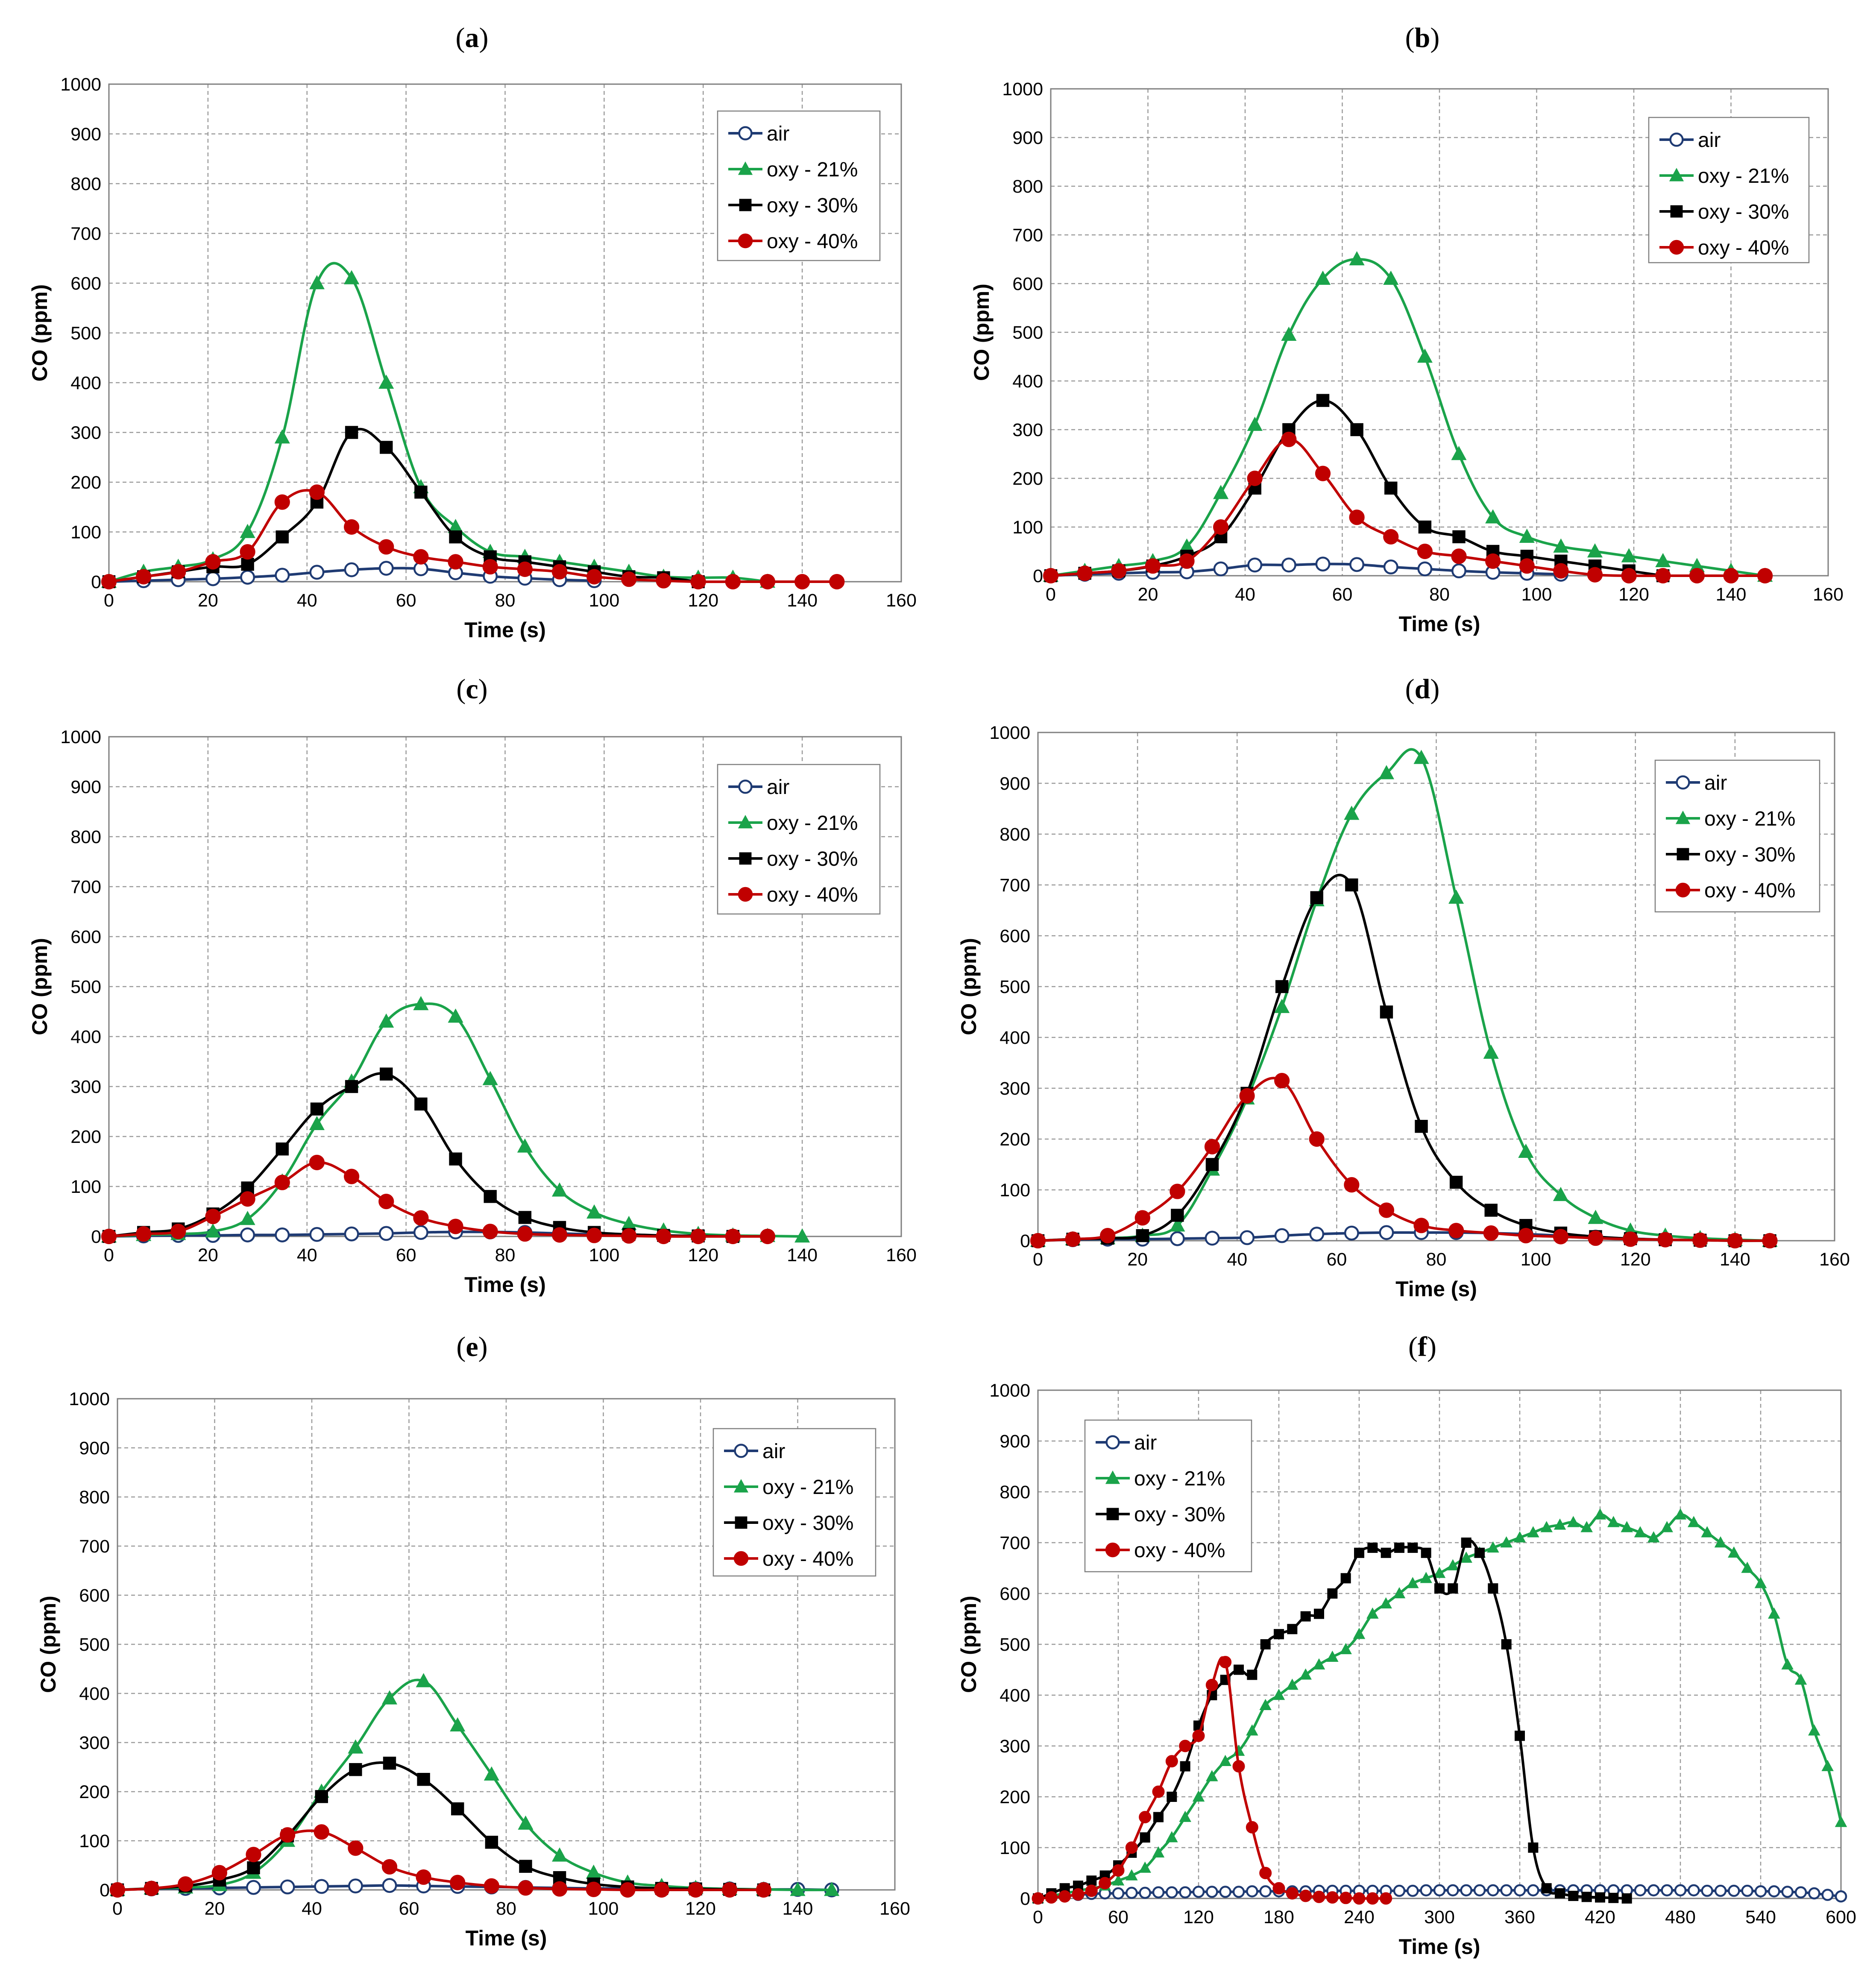 The image size is (1876, 1983). What do you see at coordinates (505, 600) in the screenshot?
I see `x-tick-label: 80` at bounding box center [505, 600].